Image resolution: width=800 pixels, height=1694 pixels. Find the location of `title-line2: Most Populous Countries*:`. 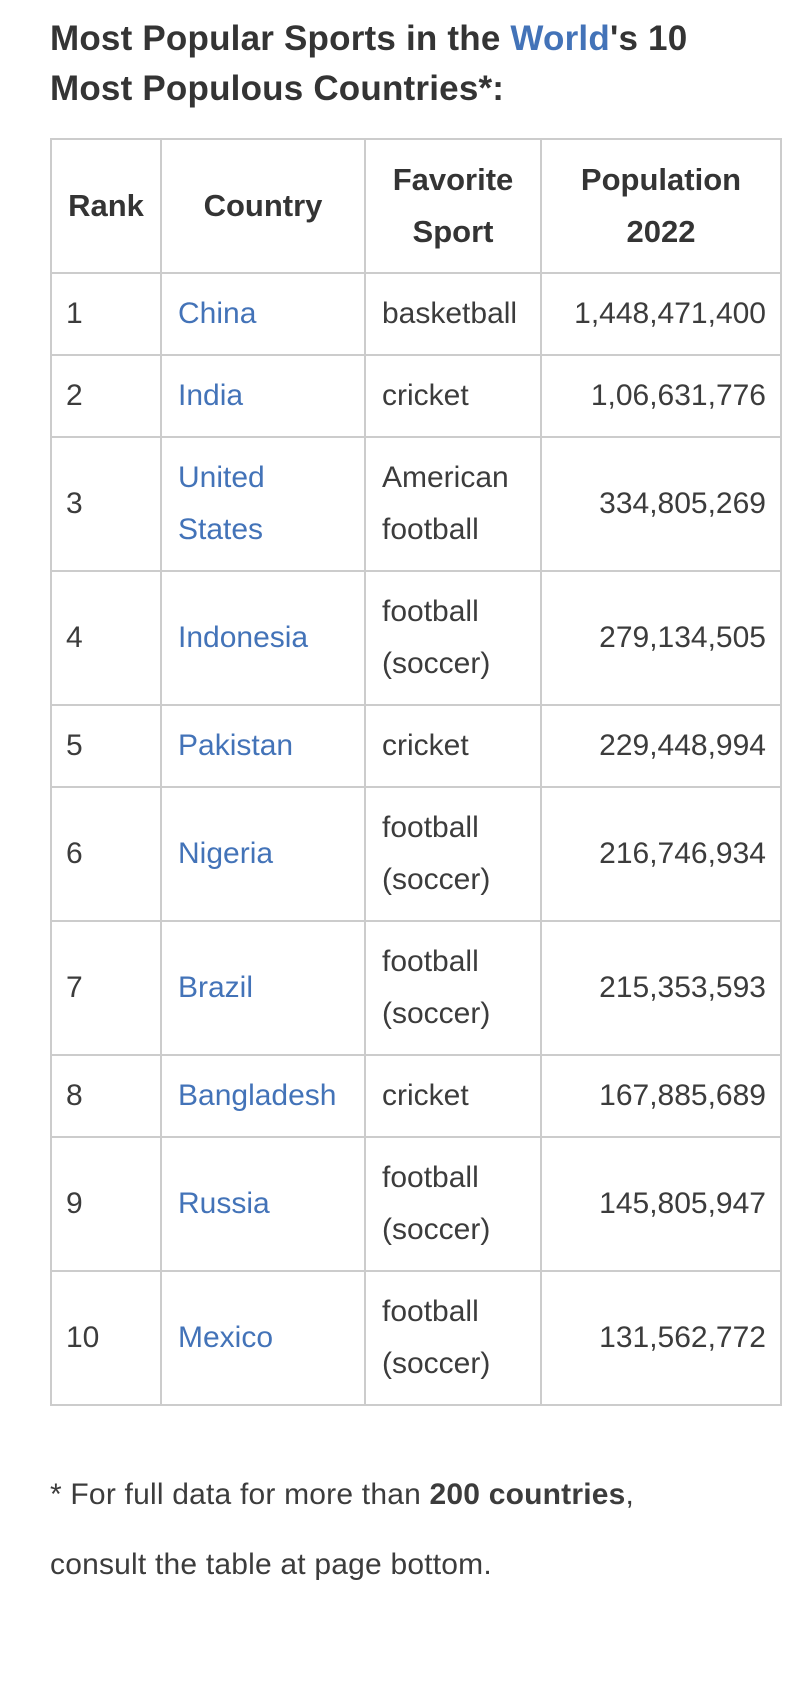

title-line2: Most Populous Countries*: is located at coordinates (277, 88).